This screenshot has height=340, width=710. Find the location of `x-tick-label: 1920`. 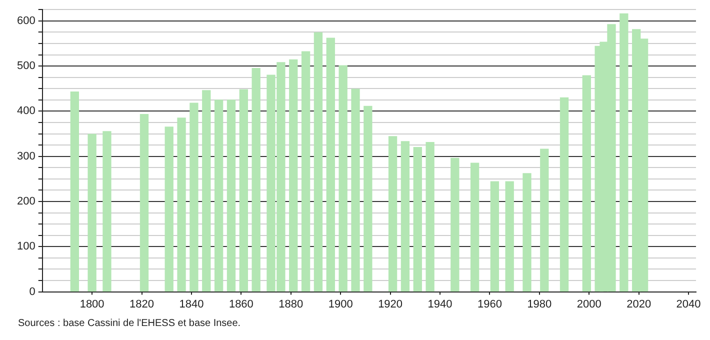

x-tick-label: 1920 is located at coordinates (390, 304).